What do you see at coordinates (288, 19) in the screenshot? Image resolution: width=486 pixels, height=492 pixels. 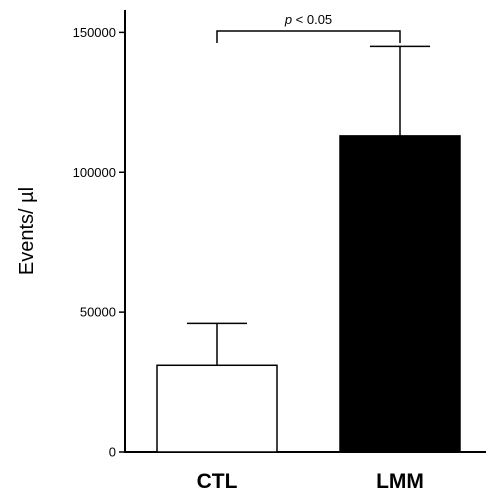 I see `significance-p-symbol: p` at bounding box center [288, 19].